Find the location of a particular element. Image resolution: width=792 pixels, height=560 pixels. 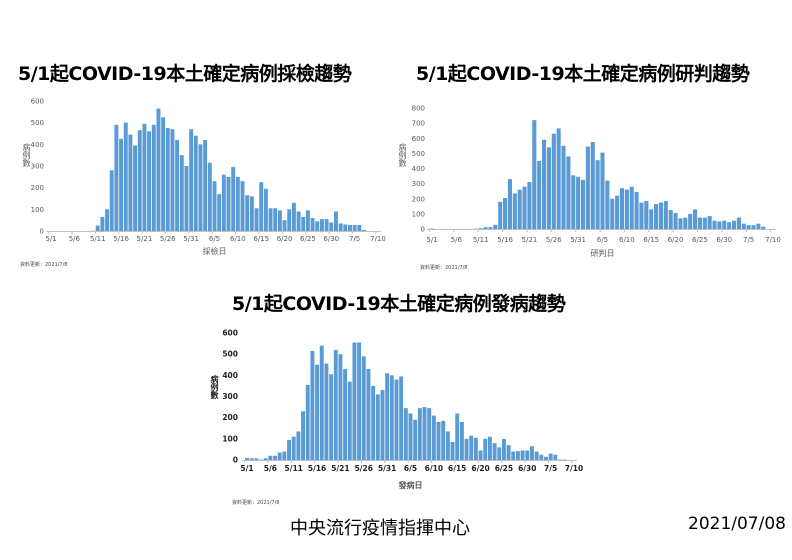

update-note: 資料更新：2021/7/8 is located at coordinates (43, 264).